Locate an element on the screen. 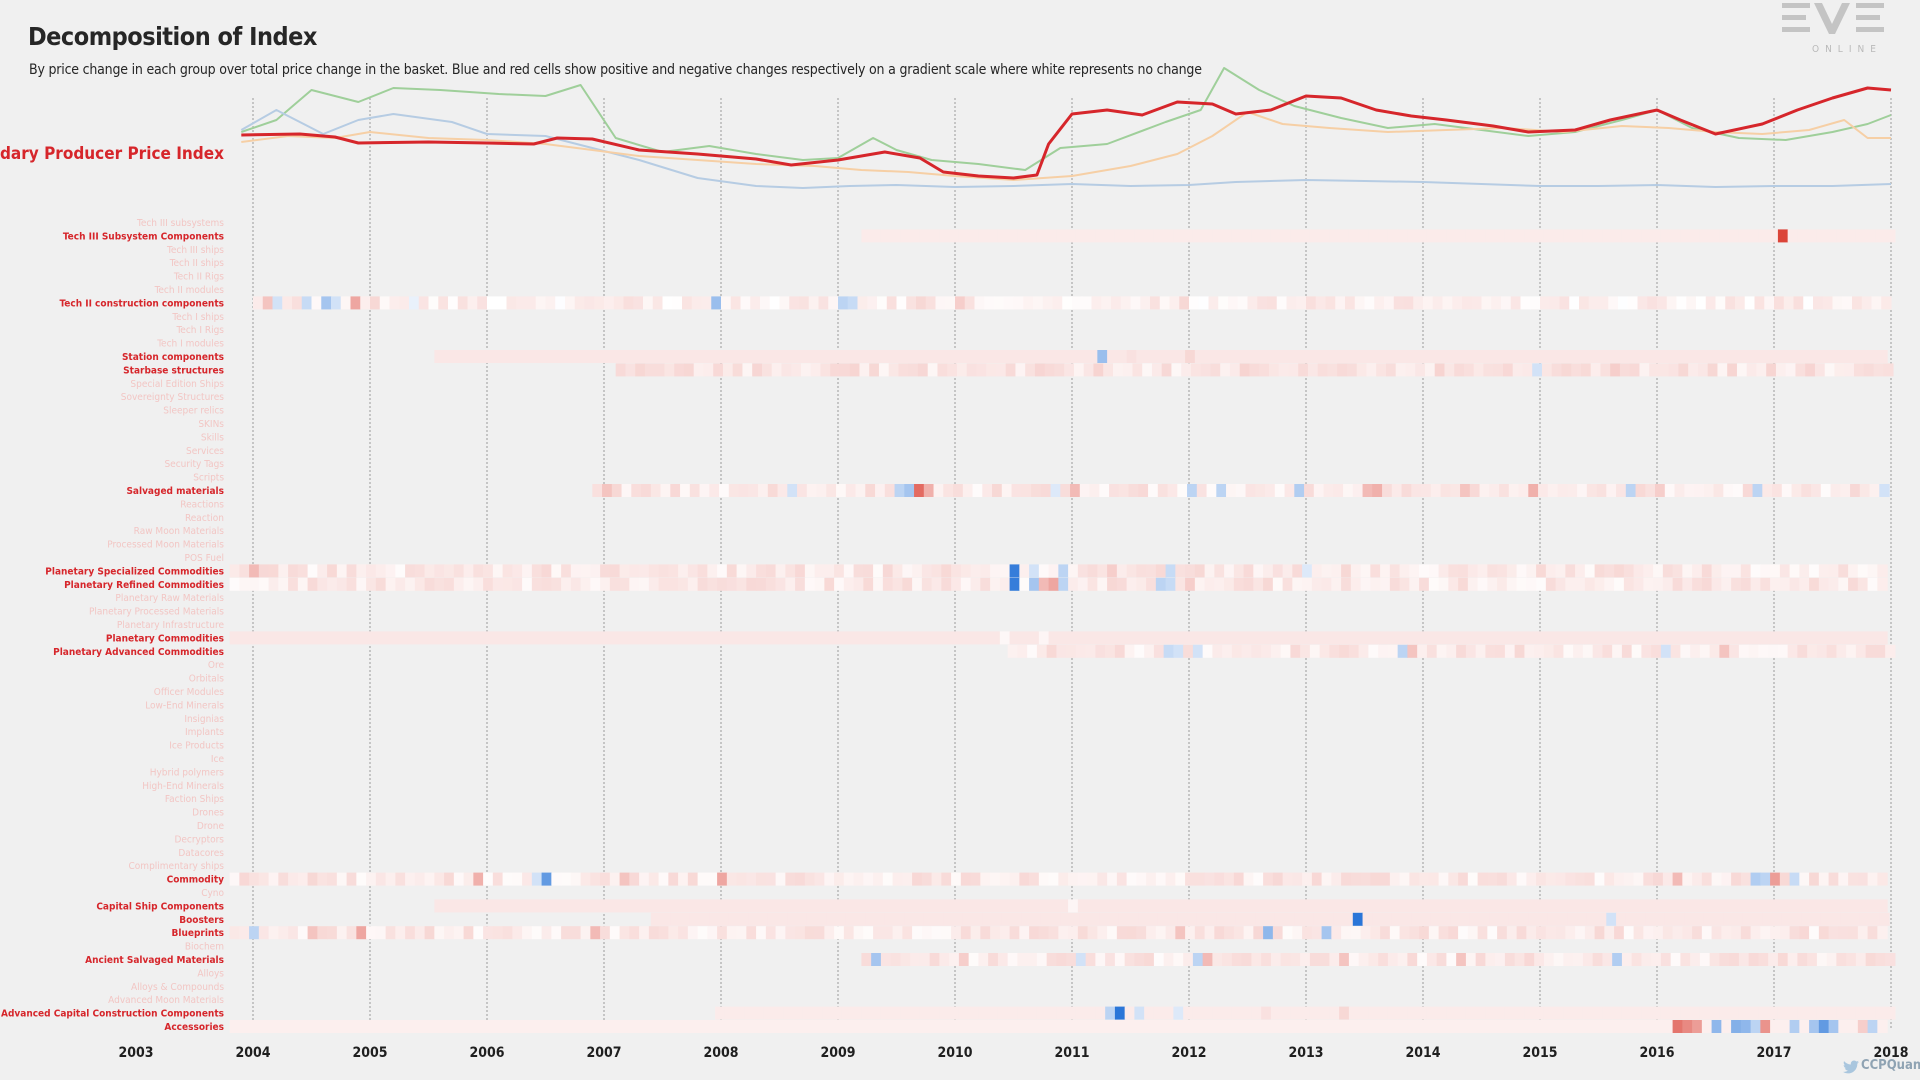 The height and width of the screenshot is (1080, 1920). row-label: Scripts is located at coordinates (208, 478).